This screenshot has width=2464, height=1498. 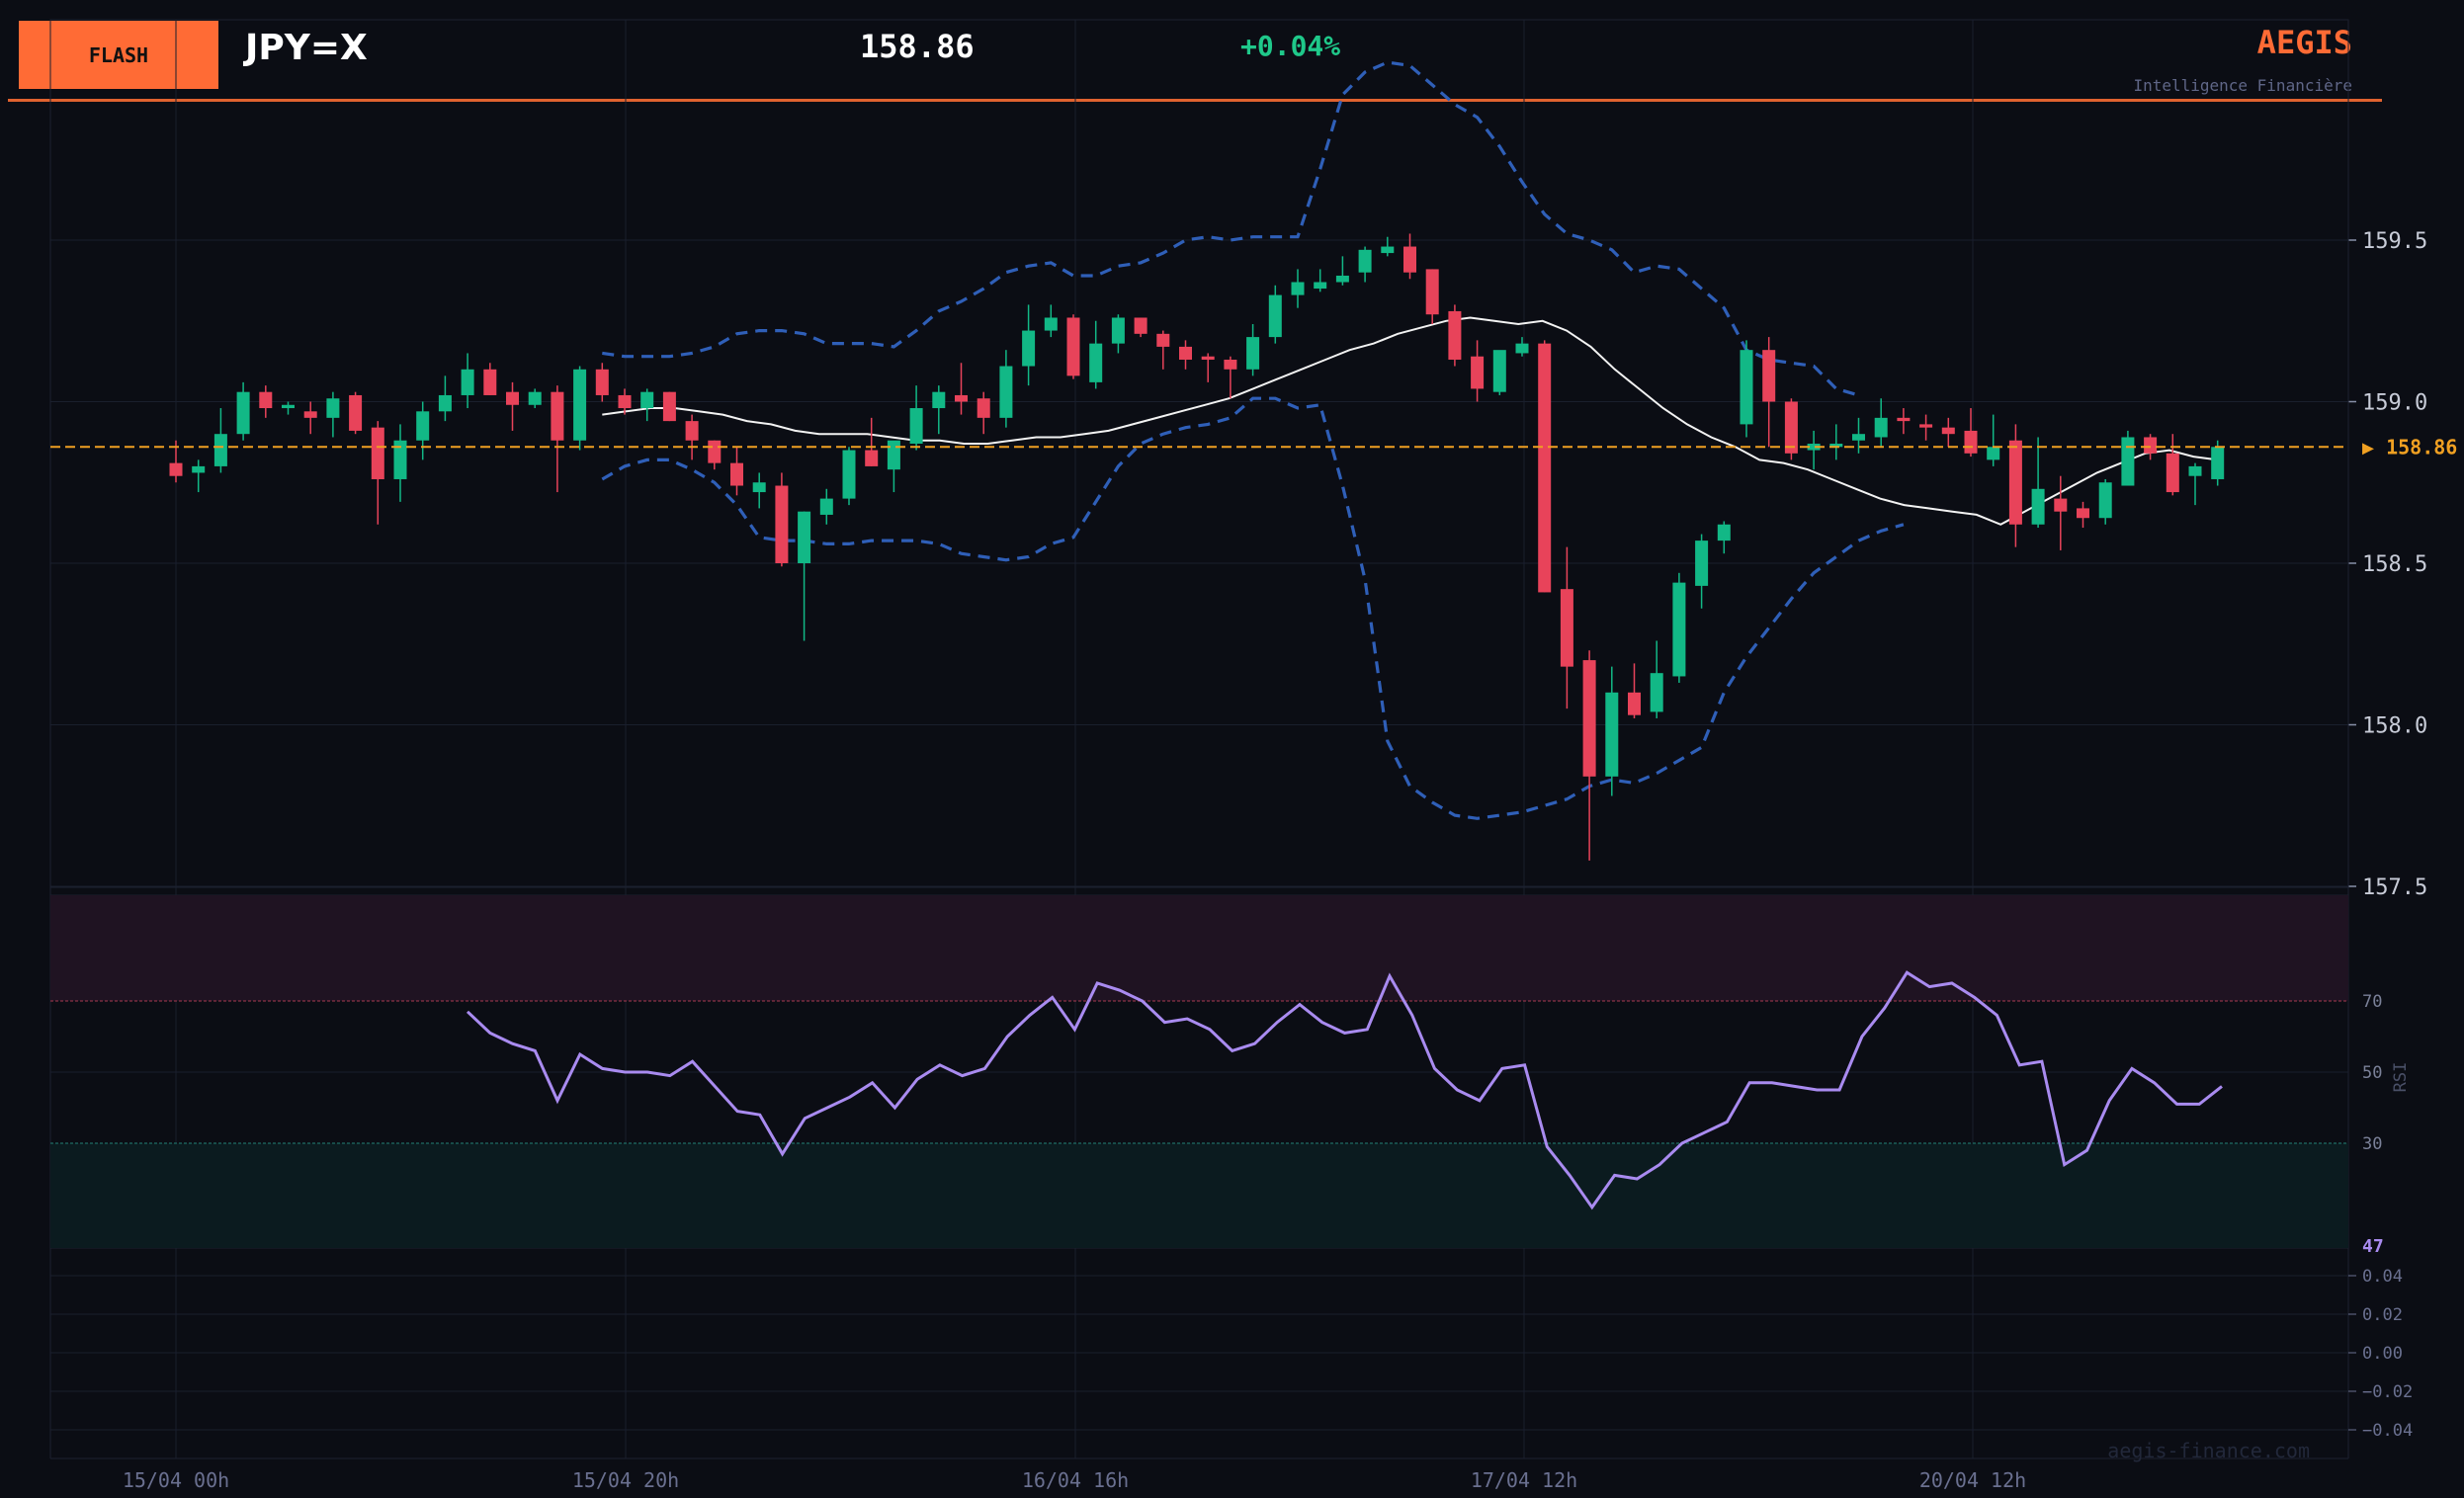 I want to click on rsi-line-path, so click(x=1344, y=1090).